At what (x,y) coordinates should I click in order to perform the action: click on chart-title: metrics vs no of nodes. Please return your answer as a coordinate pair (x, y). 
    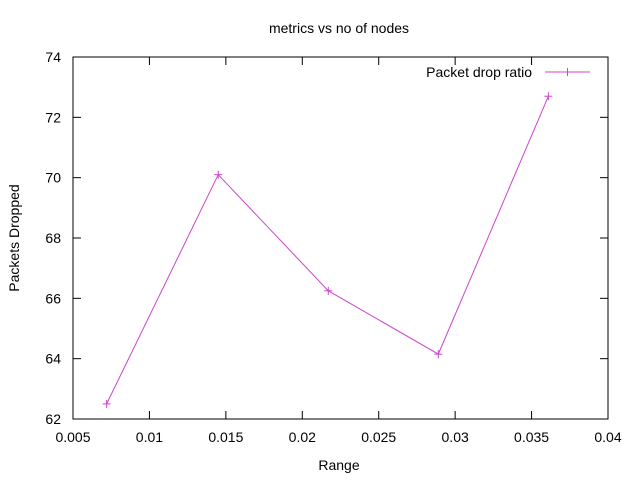
    Looking at the image, I should click on (339, 28).